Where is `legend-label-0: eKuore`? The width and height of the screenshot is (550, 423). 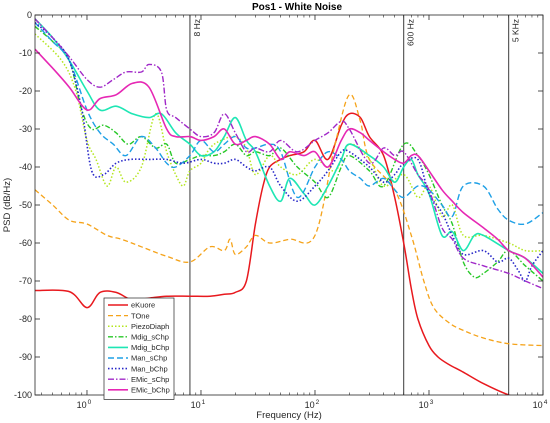
legend-label-0: eKuore is located at coordinates (143, 305).